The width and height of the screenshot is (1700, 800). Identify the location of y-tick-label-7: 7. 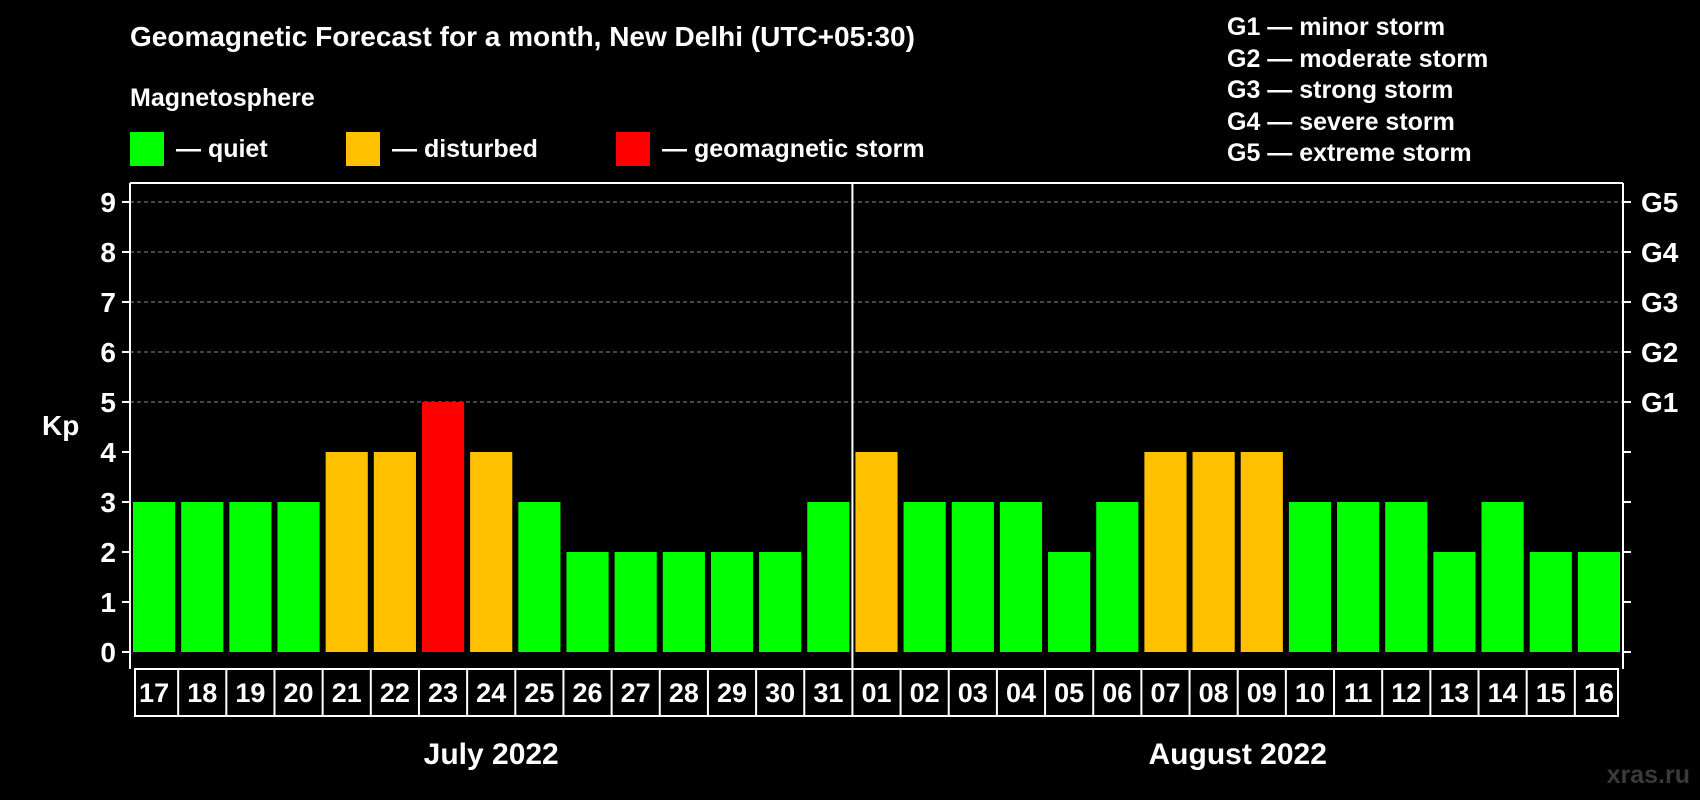
(108, 302).